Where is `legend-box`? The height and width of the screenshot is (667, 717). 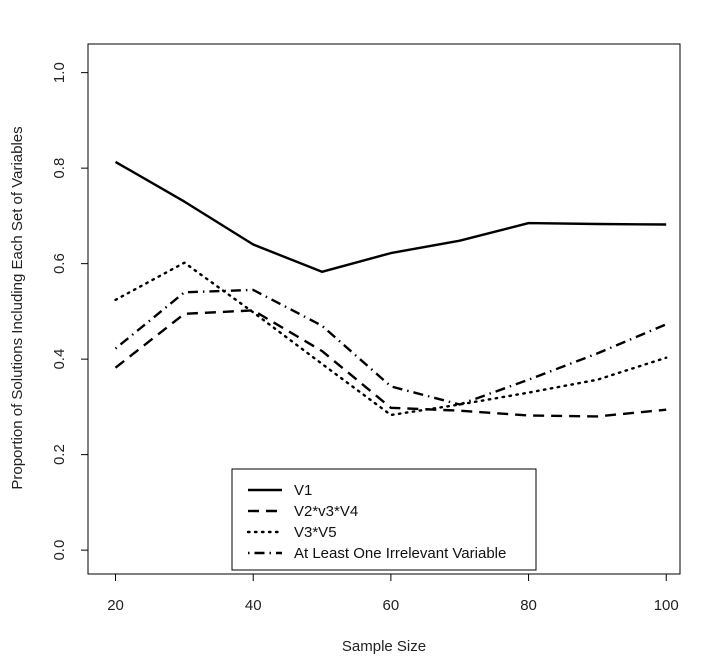 legend-box is located at coordinates (384, 519).